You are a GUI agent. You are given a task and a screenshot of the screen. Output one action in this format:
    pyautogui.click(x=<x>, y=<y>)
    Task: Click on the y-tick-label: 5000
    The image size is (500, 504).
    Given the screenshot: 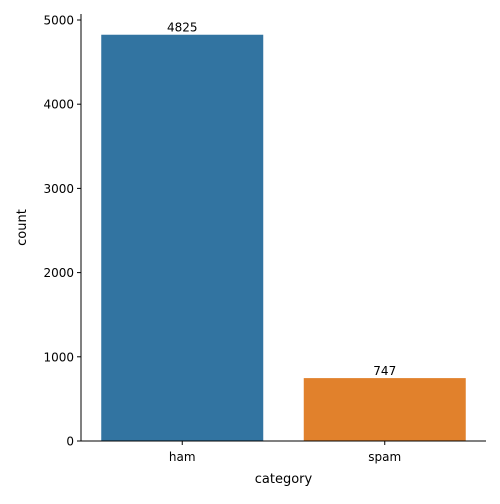 What is the action you would take?
    pyautogui.click(x=58, y=21)
    